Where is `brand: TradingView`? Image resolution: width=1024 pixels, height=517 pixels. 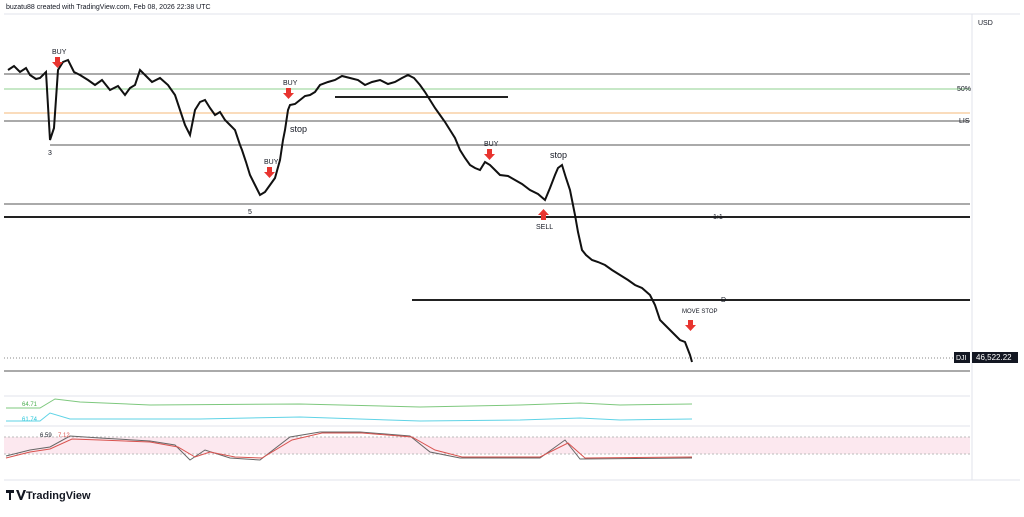
brand: TradingView is located at coordinates (58, 496).